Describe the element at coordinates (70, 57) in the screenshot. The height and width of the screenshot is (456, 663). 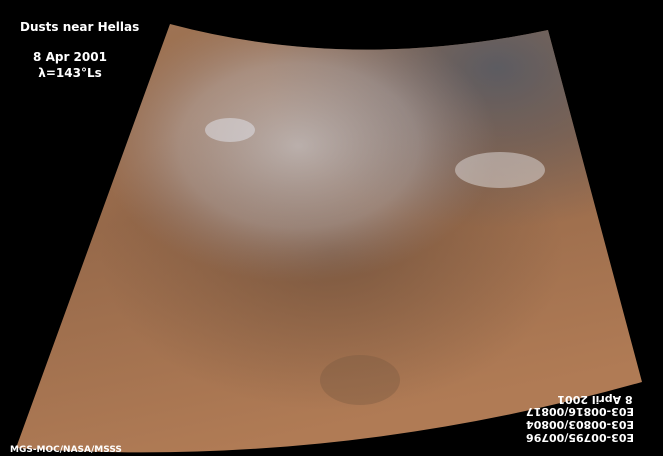
I see `date: 8 Apr 2001` at that location.